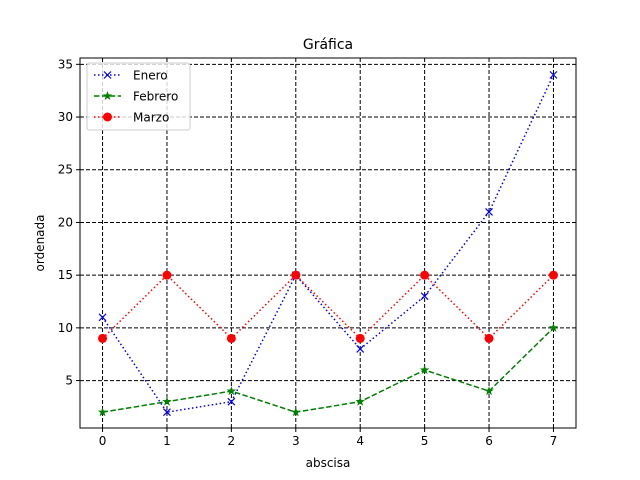 The width and height of the screenshot is (640, 480). I want to click on series-febrero, so click(328, 369).